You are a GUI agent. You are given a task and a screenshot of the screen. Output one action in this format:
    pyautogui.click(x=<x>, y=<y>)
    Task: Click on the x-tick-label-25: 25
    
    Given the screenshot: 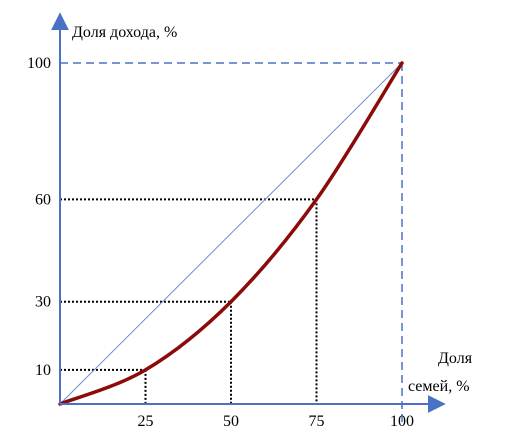 What is the action you would take?
    pyautogui.click(x=146, y=421)
    